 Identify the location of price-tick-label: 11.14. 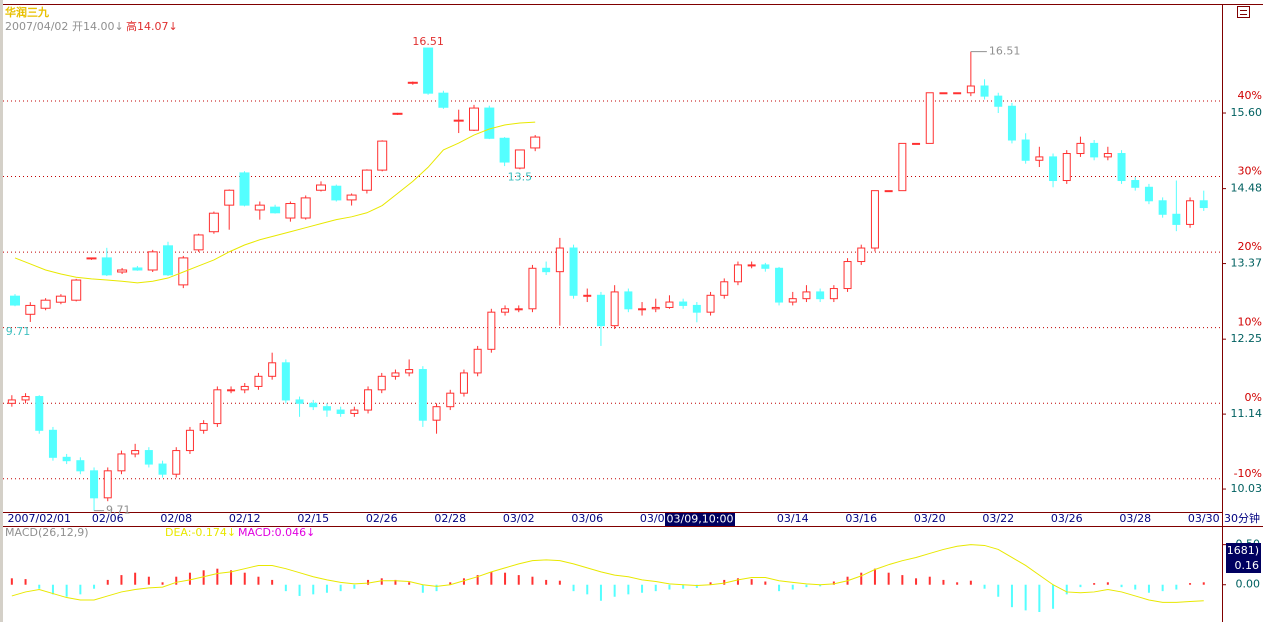
(1247, 413).